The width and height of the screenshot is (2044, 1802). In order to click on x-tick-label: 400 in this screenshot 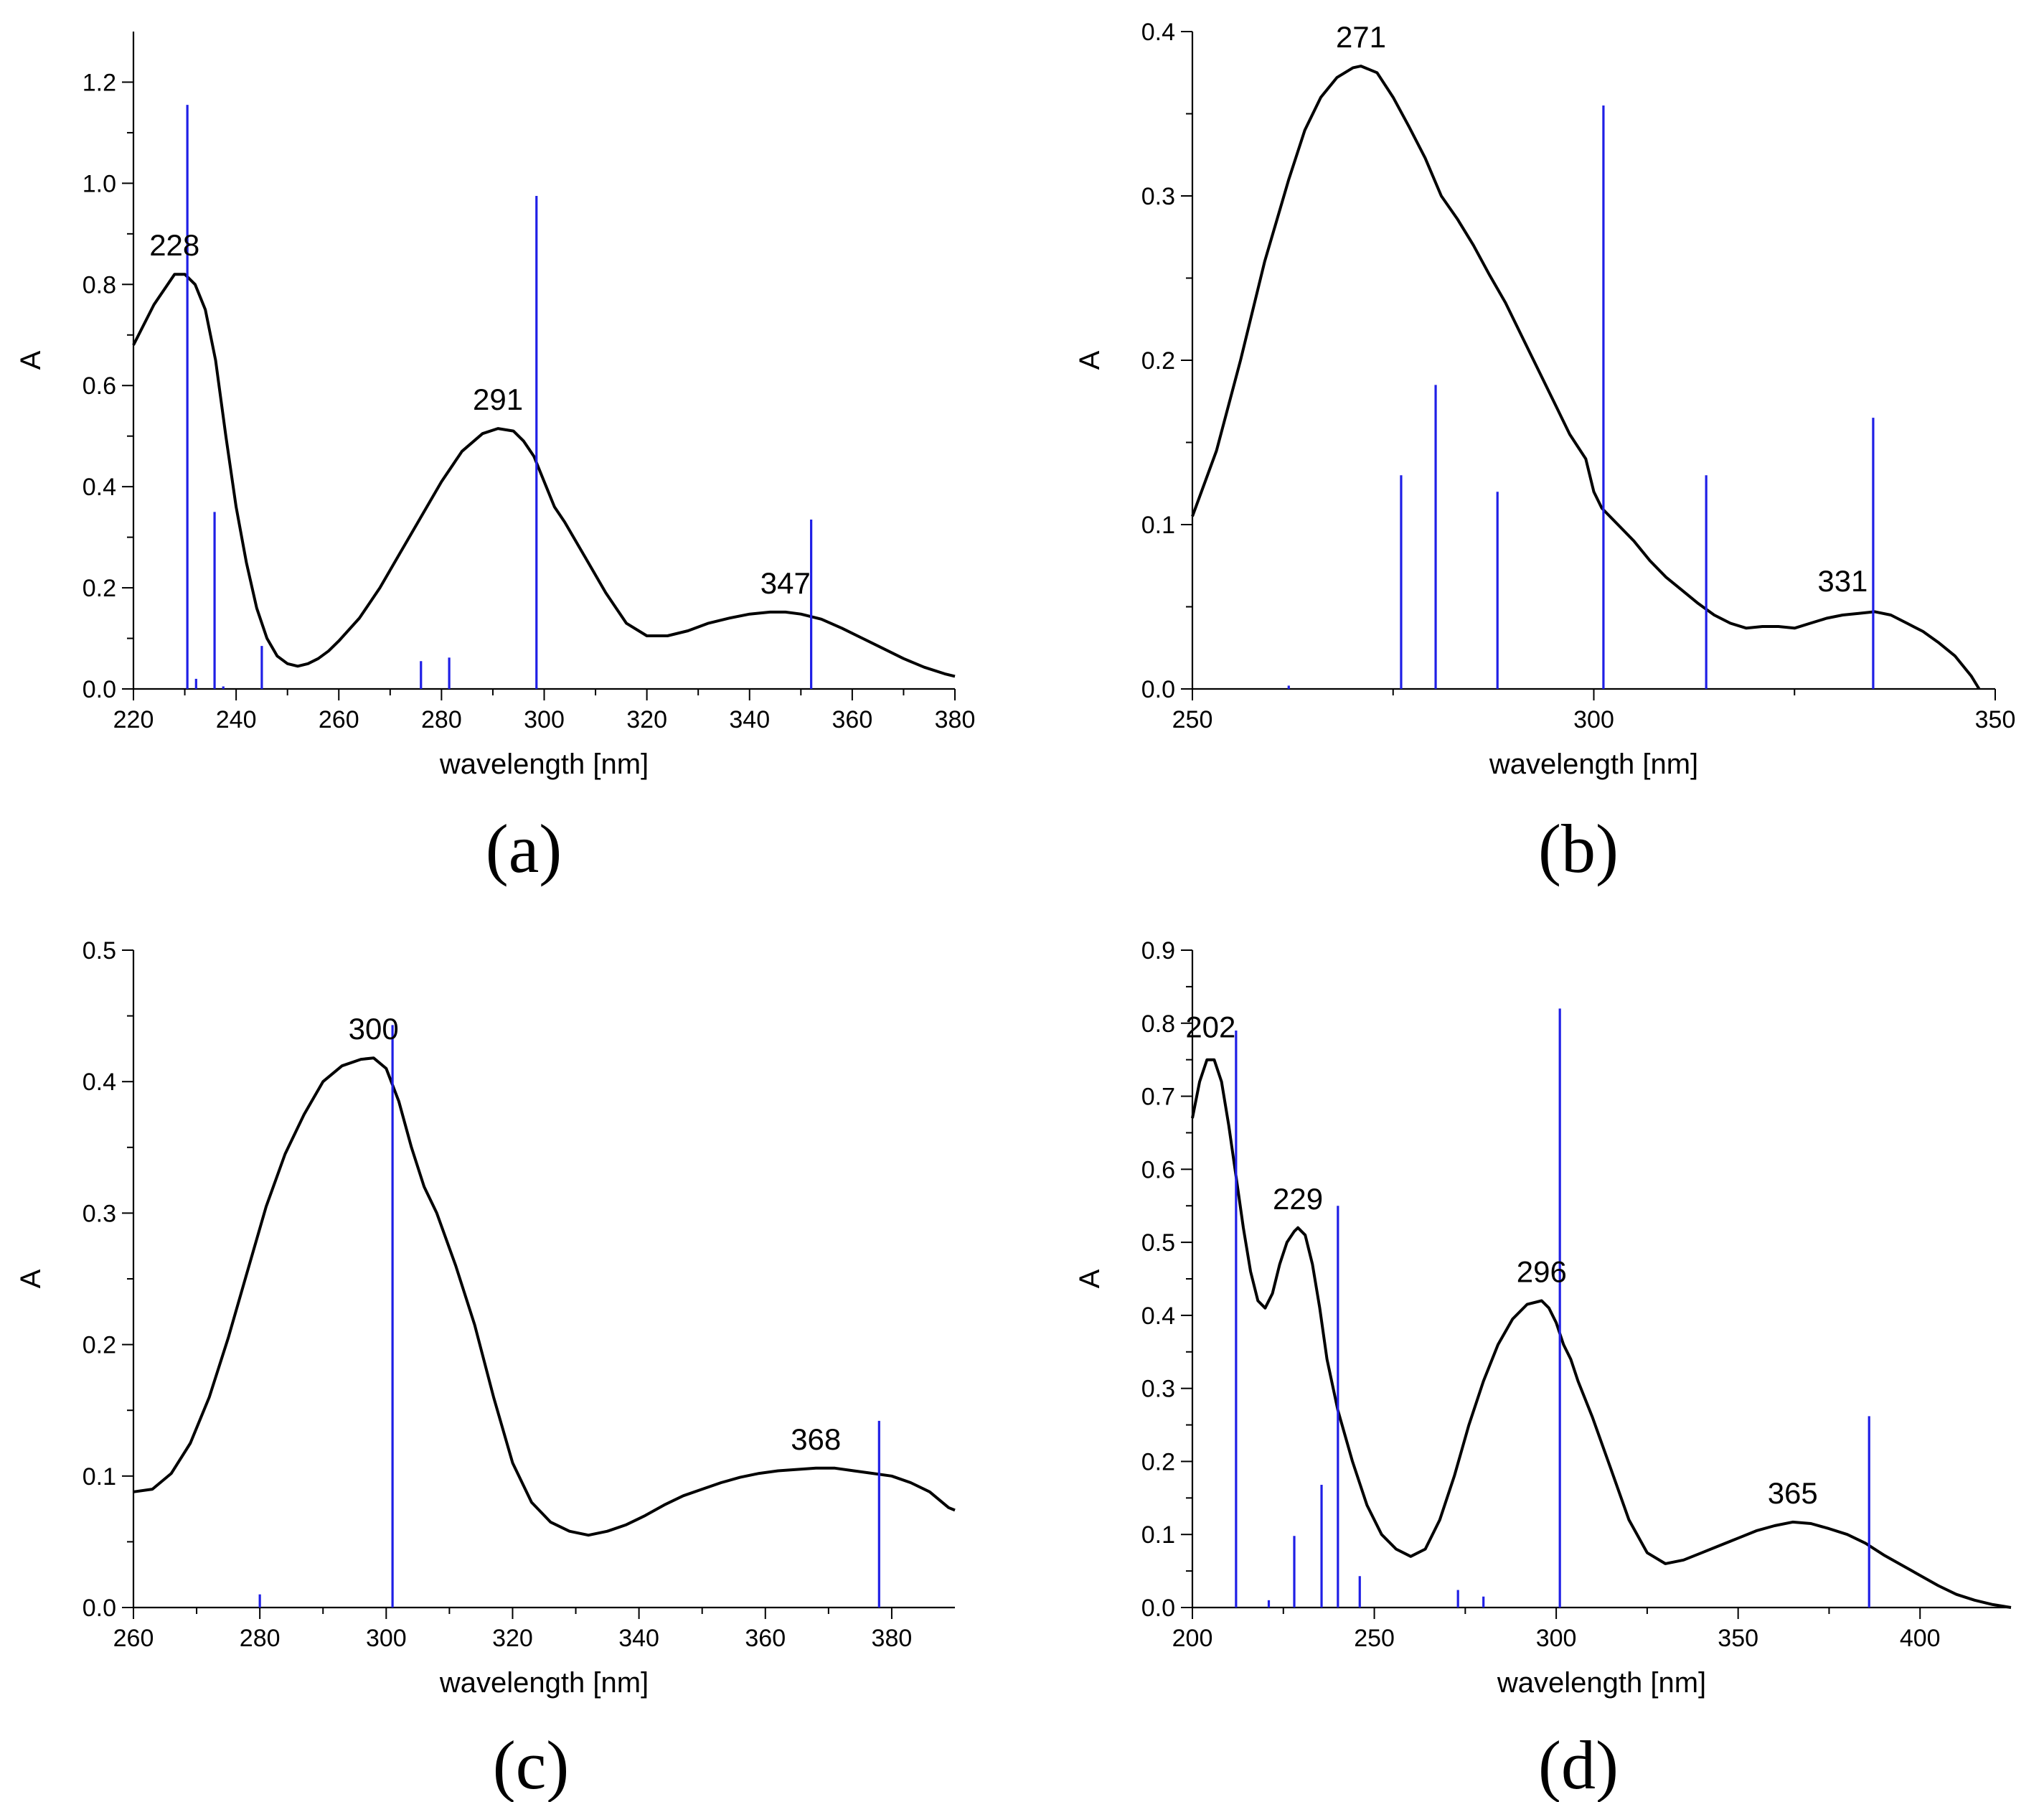, I will do `click(1920, 1639)`.